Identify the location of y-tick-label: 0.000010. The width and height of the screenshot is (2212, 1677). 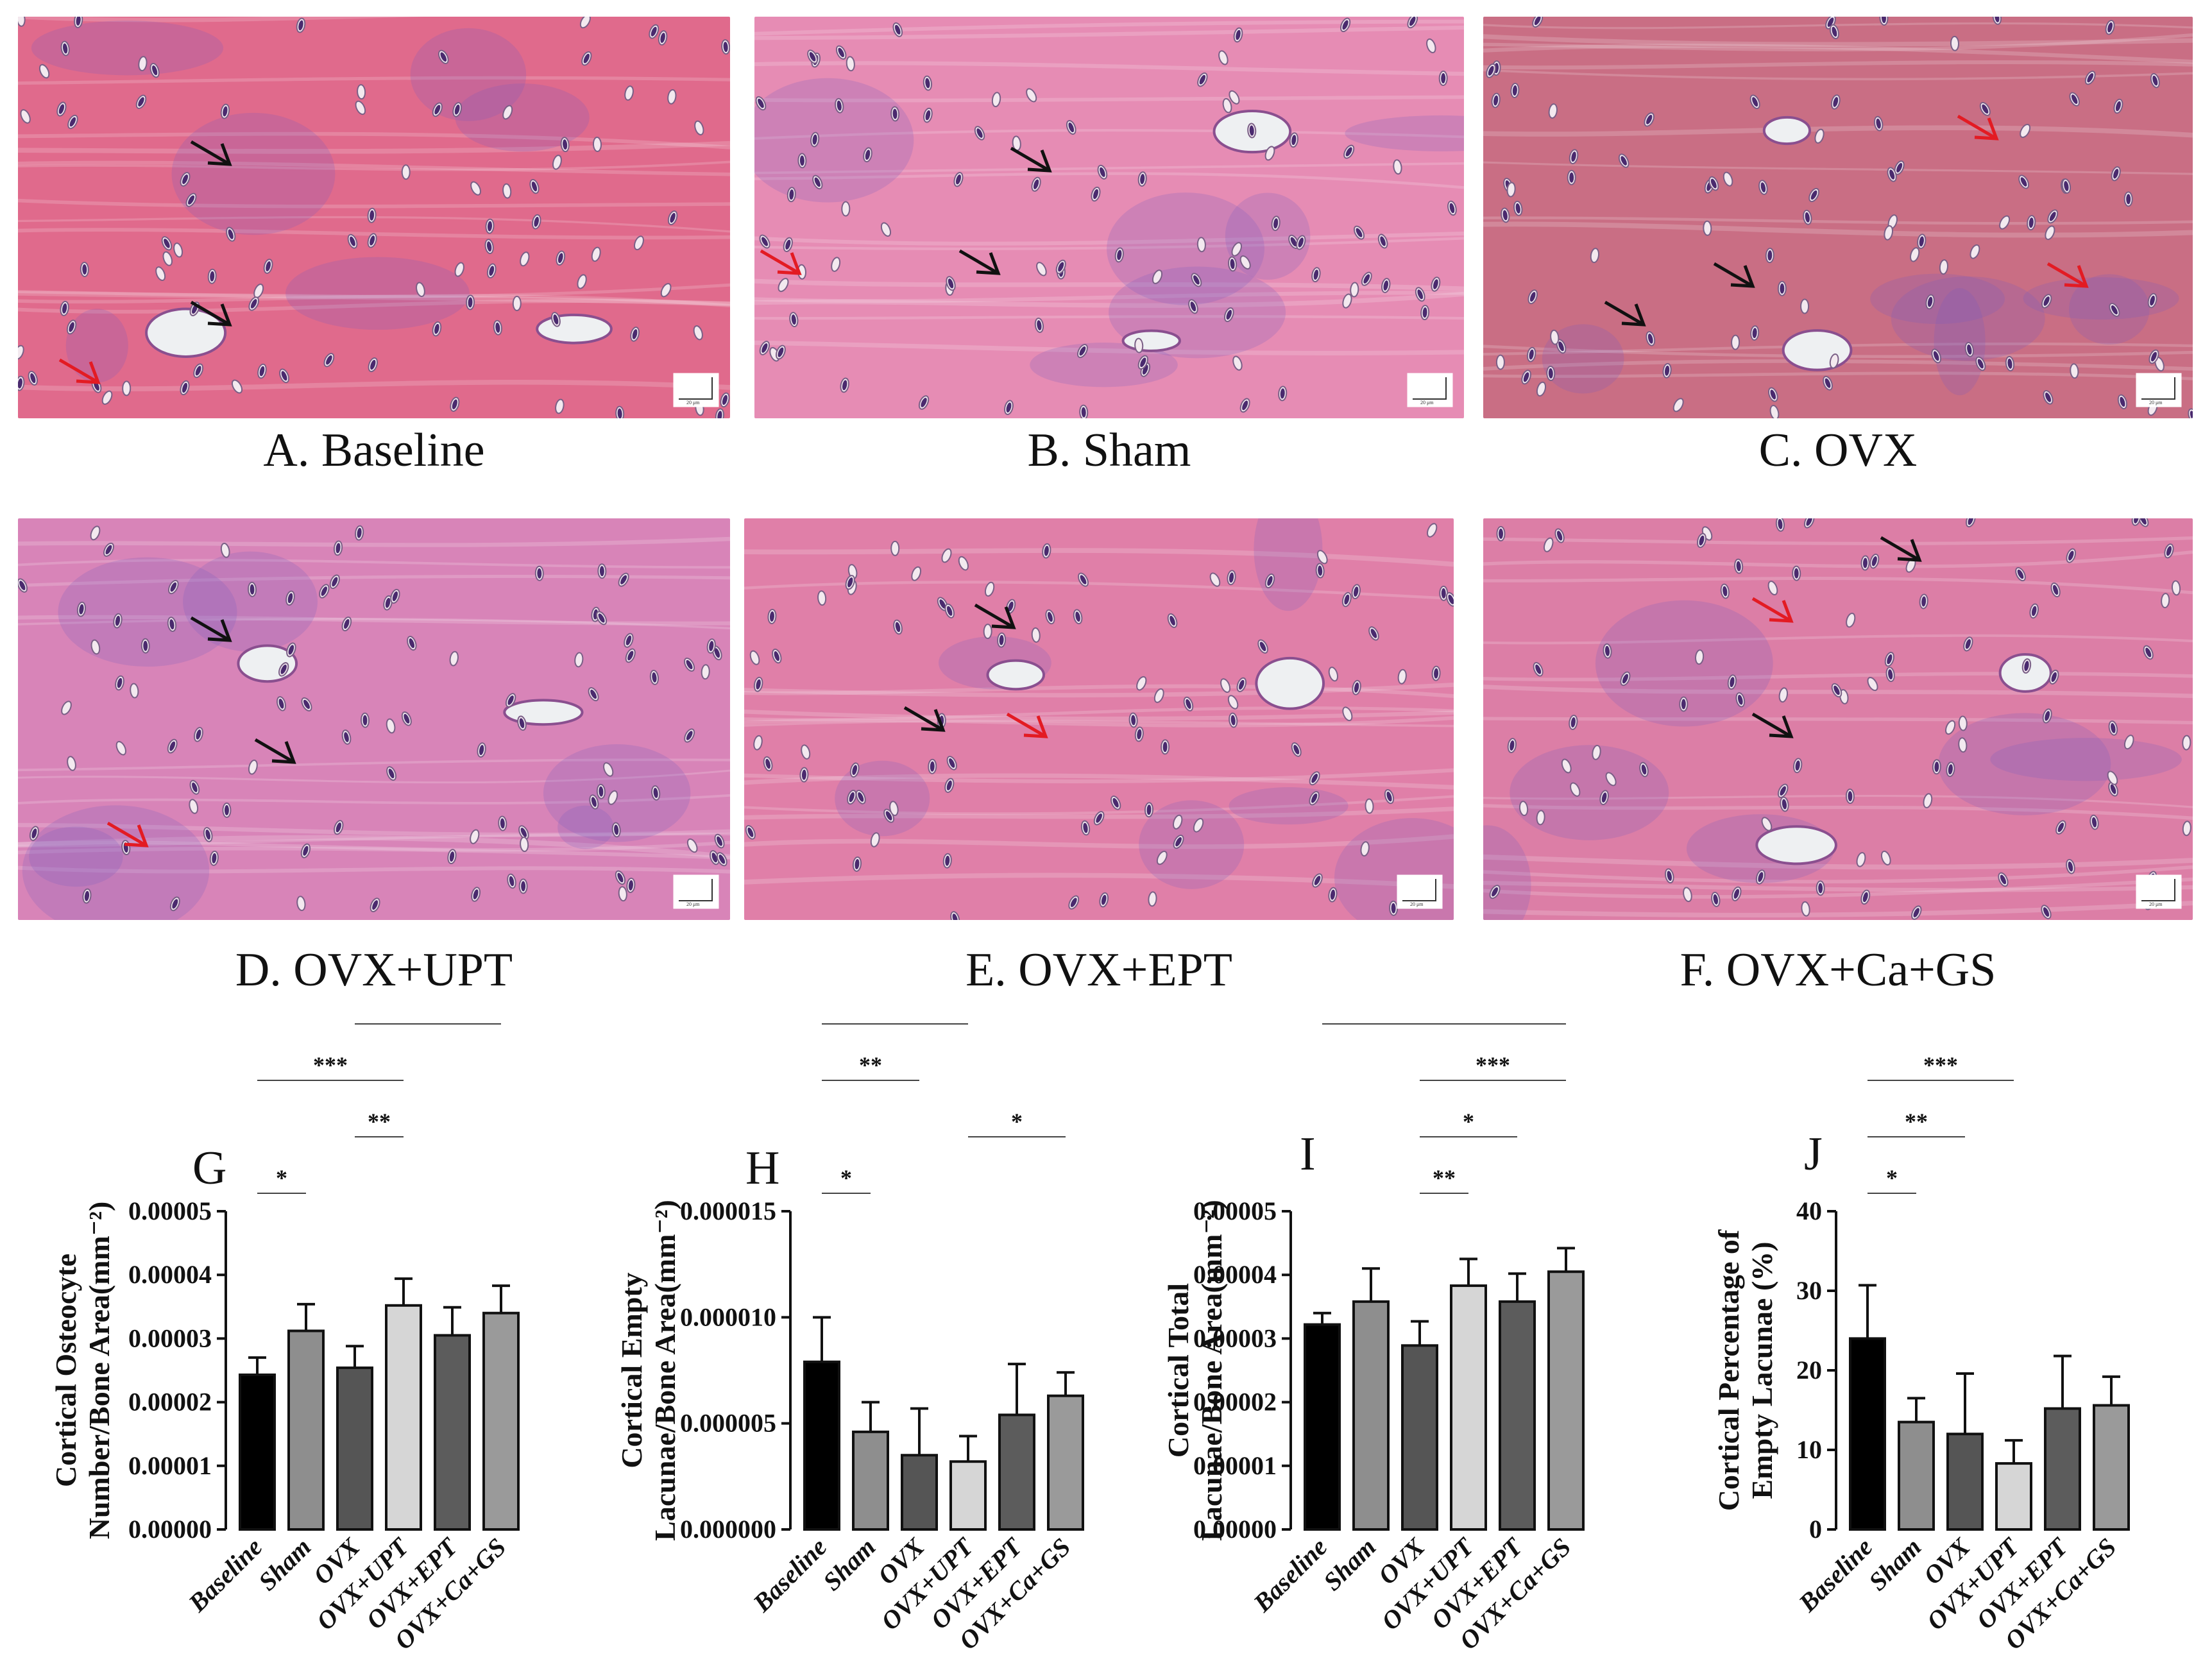
(728, 1317).